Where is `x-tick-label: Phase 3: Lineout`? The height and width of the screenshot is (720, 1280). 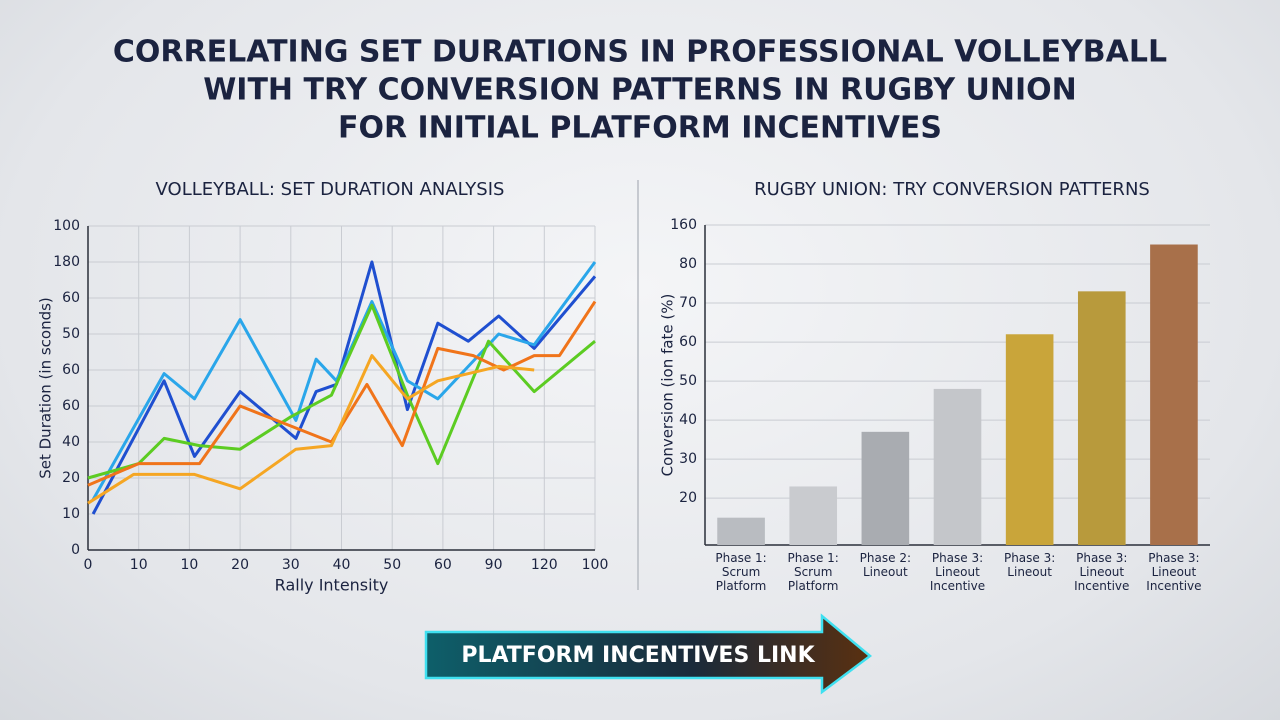 x-tick-label: Phase 3: Lineout is located at coordinates (1029, 565).